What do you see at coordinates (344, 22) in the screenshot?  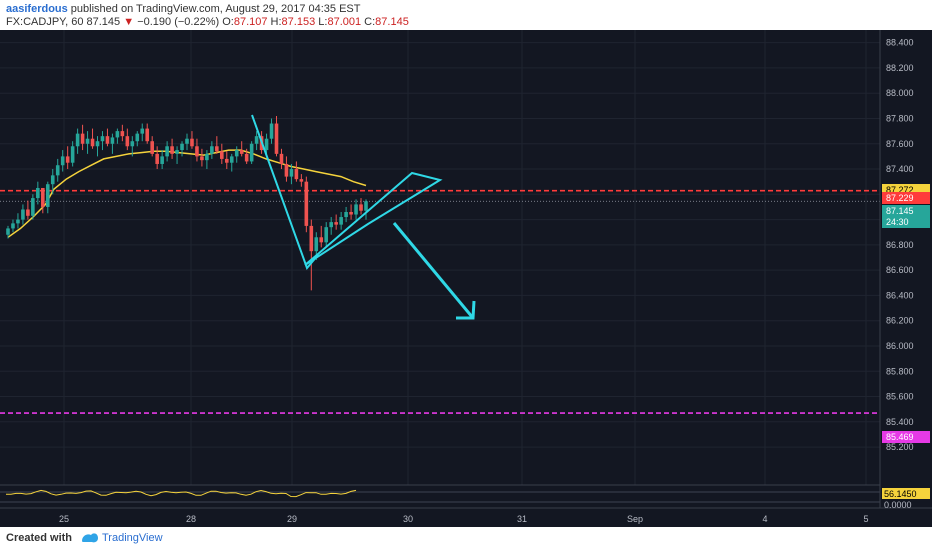 I see `low-value: 87.001` at bounding box center [344, 22].